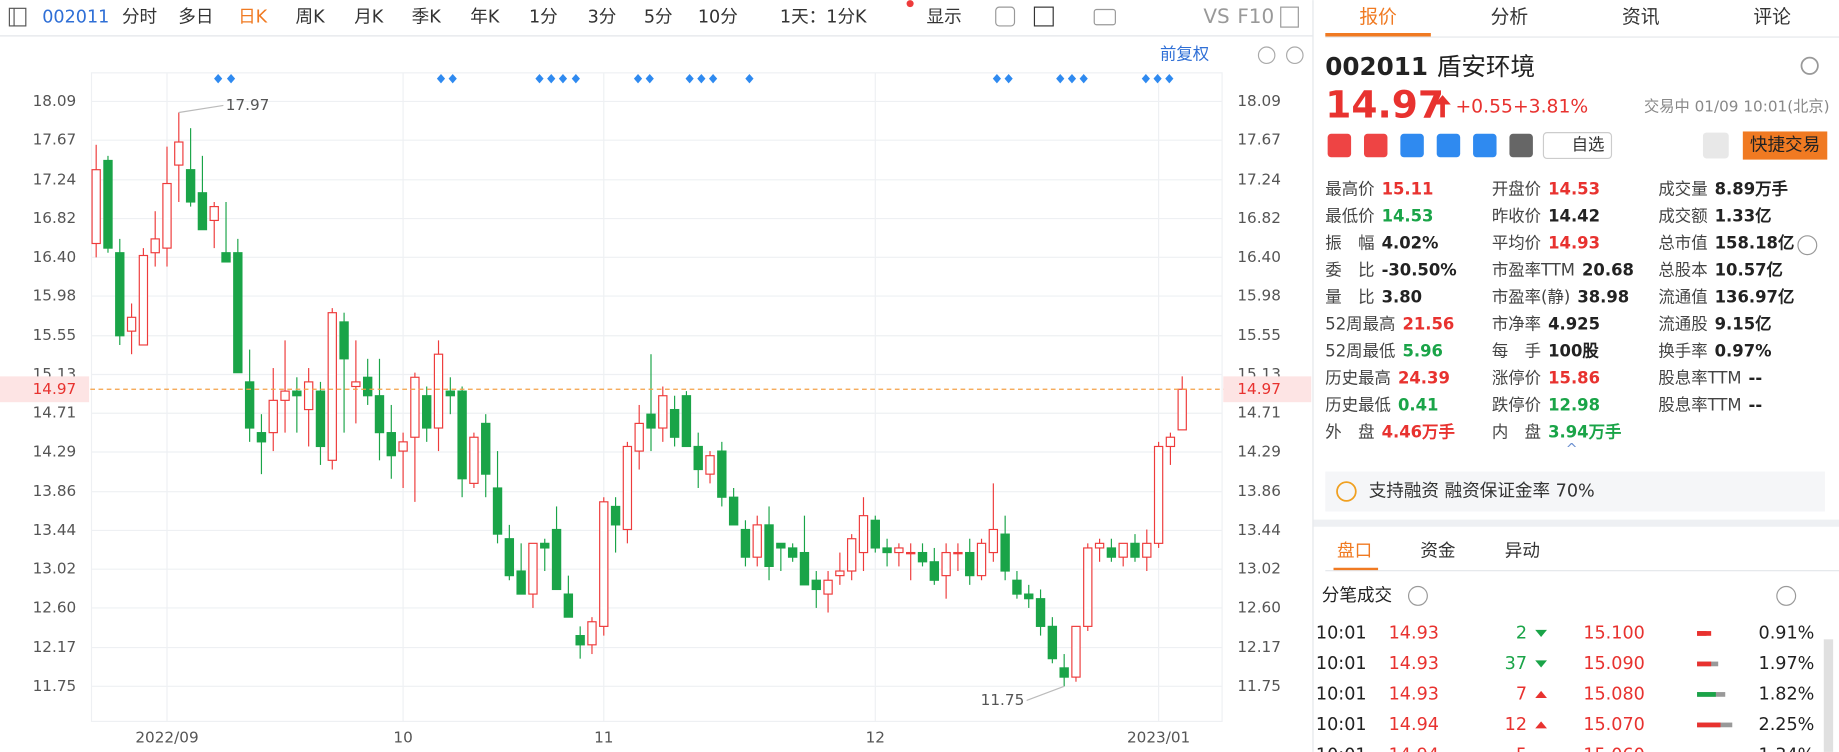 This screenshot has width=1839, height=752. Describe the element at coordinates (1289, 17) in the screenshot. I see `panel-icon` at that location.